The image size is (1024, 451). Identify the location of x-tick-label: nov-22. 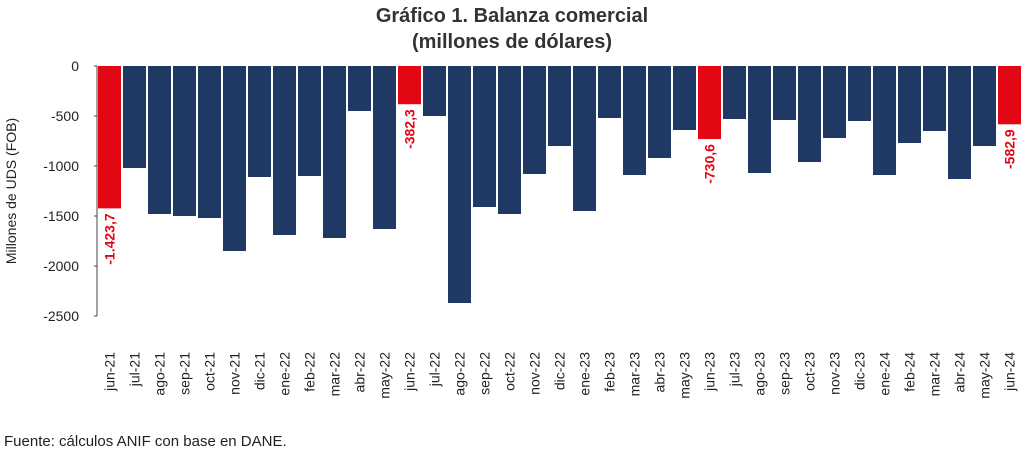
(535, 373).